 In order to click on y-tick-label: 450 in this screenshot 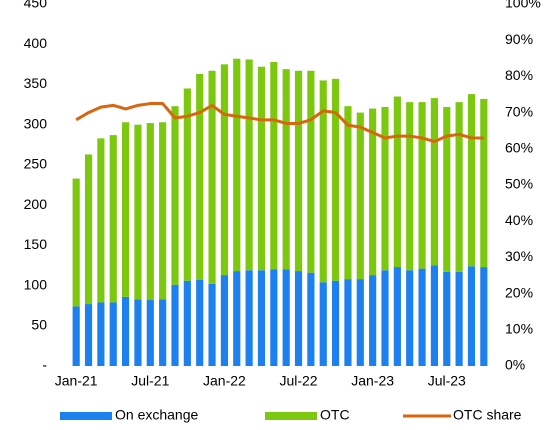, I will do `click(36, 5)`.